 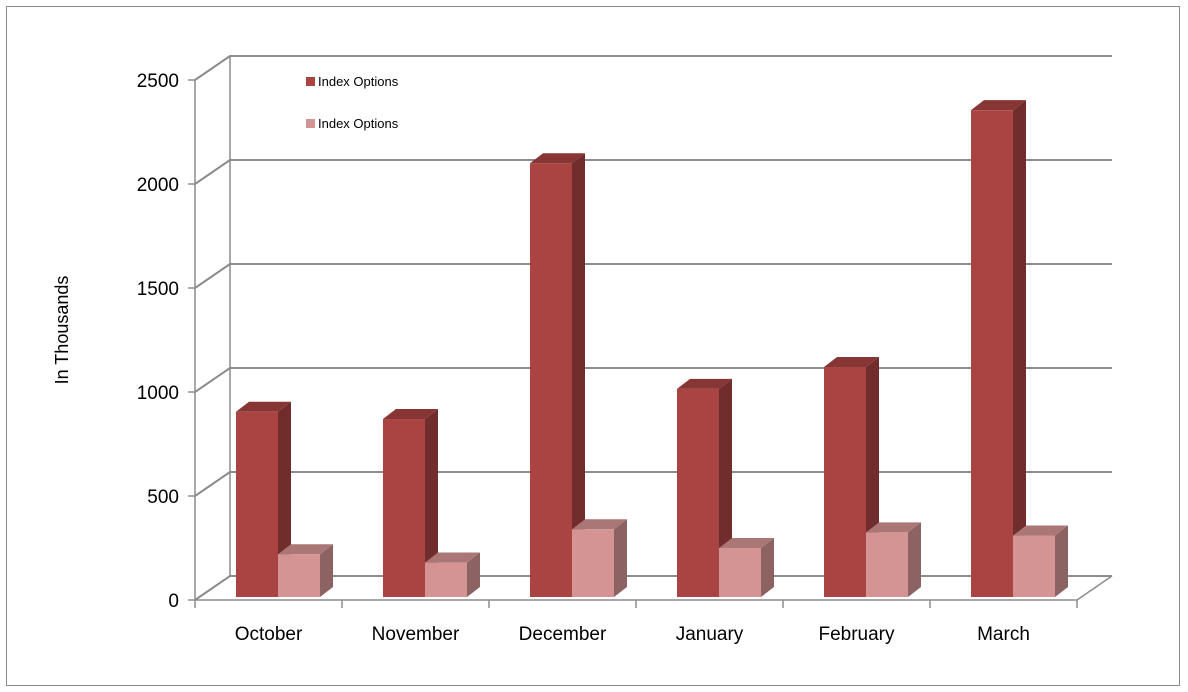 I want to click on bar-series-2-december, so click(x=599, y=558).